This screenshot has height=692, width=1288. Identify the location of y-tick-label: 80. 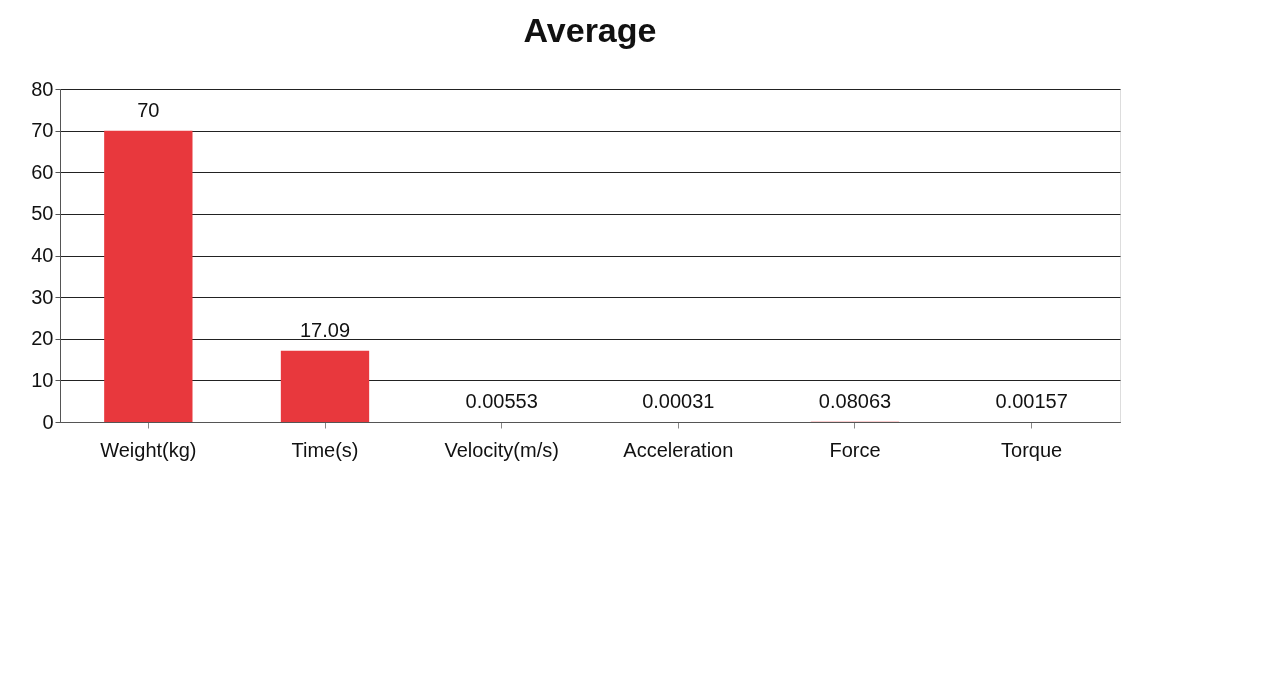
(42, 88).